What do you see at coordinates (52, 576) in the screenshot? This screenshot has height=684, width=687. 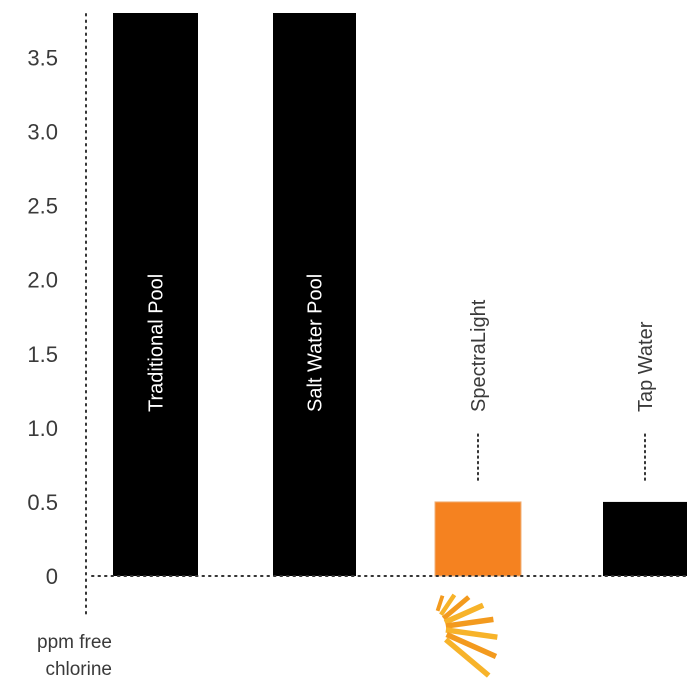 I see `y-tick-label: 0` at bounding box center [52, 576].